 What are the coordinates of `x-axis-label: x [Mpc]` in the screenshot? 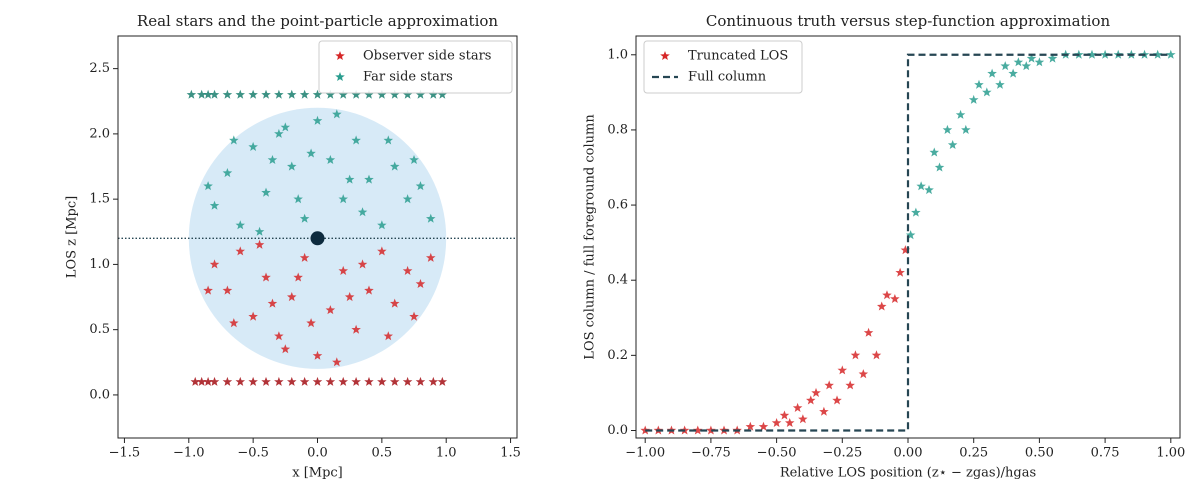 It's located at (317, 473).